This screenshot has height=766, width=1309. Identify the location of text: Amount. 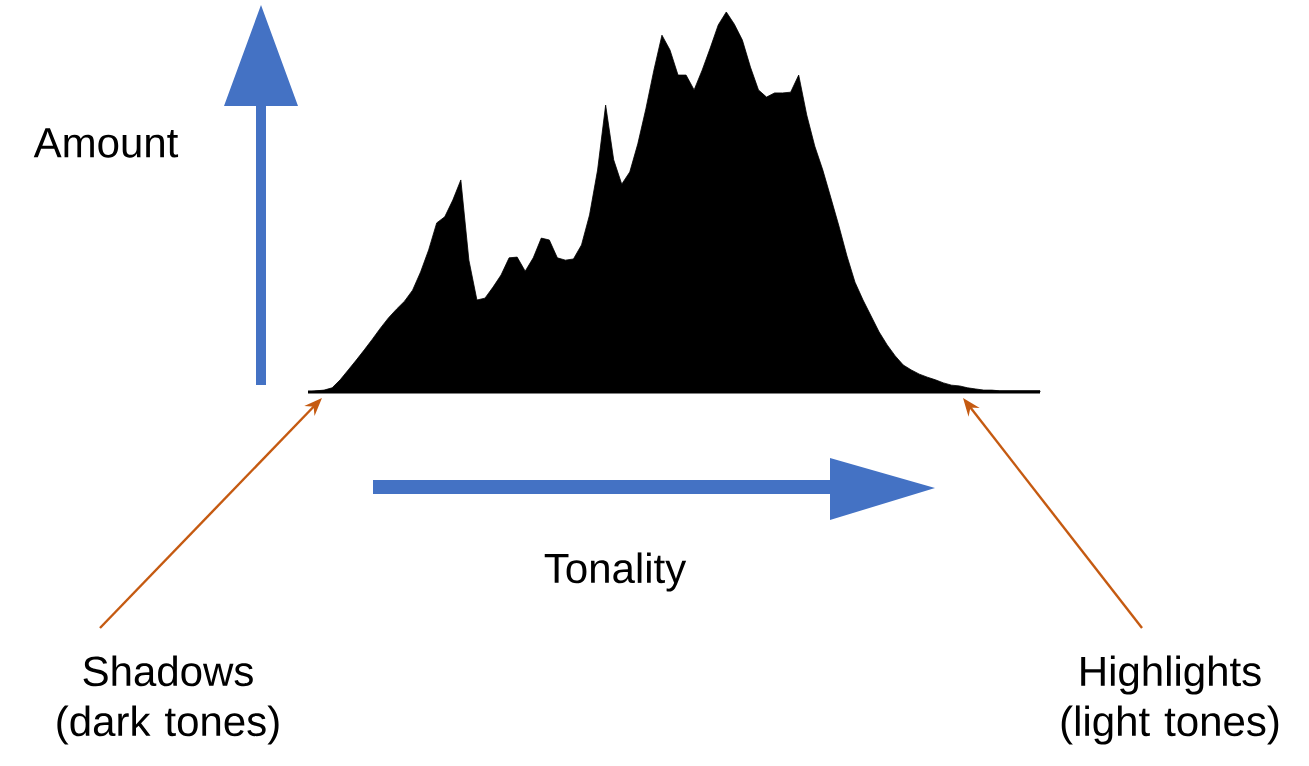
(106, 143).